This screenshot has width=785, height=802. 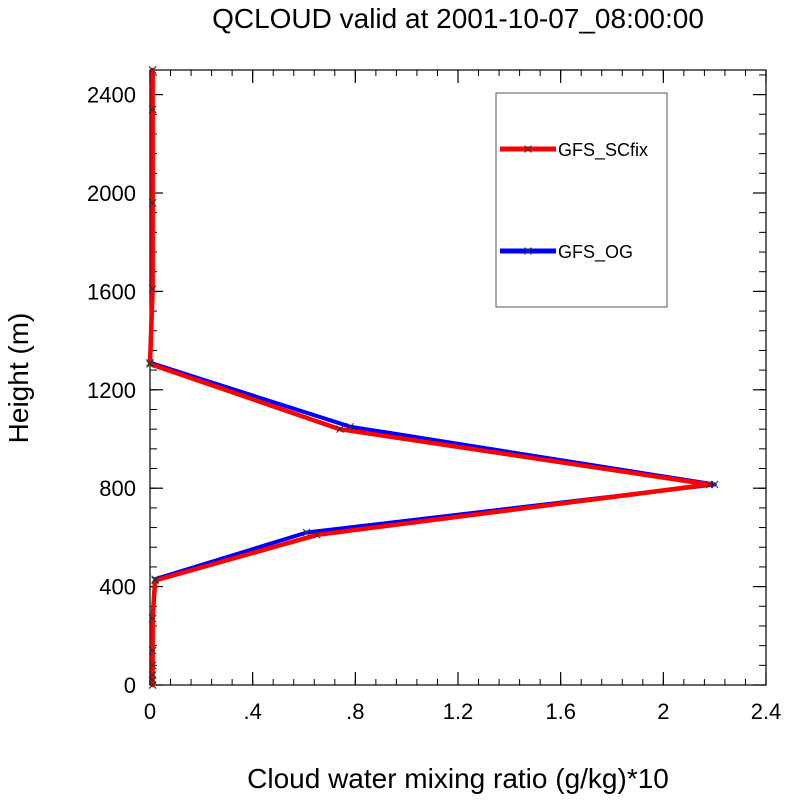 I want to click on x-tick-label: .8, so click(x=355, y=711).